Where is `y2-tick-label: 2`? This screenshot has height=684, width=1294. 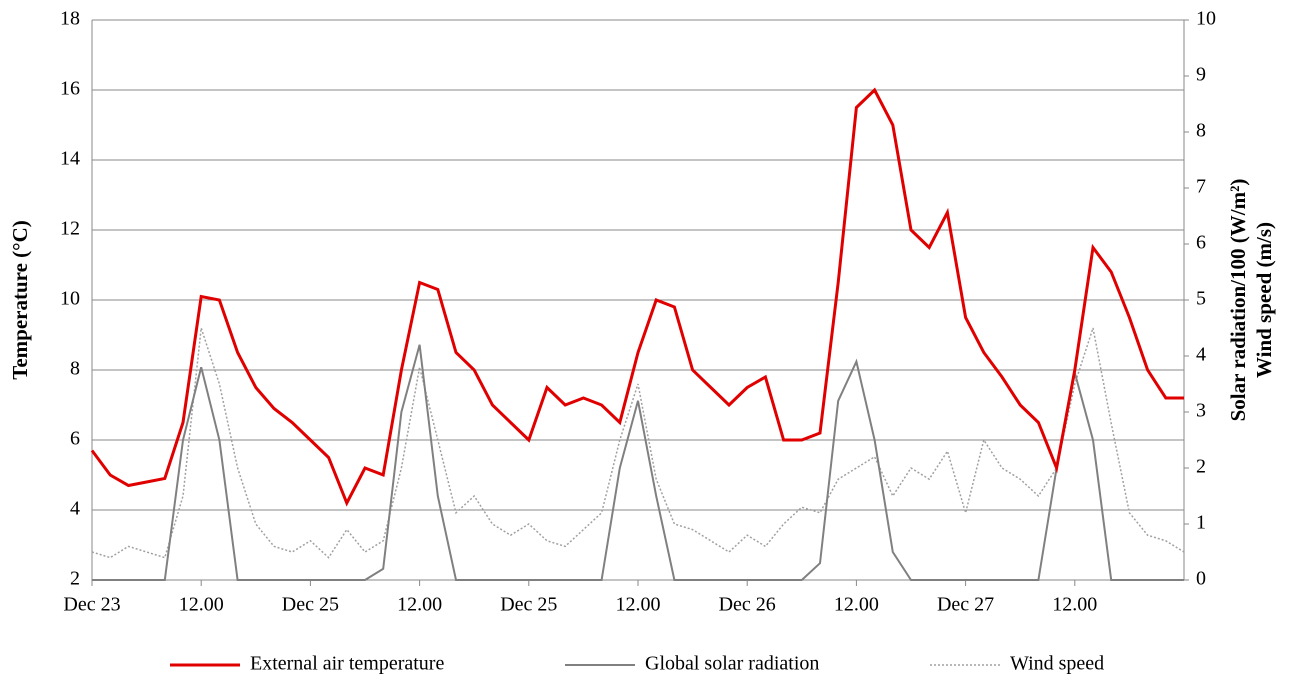
y2-tick-label: 2 is located at coordinates (1201, 467).